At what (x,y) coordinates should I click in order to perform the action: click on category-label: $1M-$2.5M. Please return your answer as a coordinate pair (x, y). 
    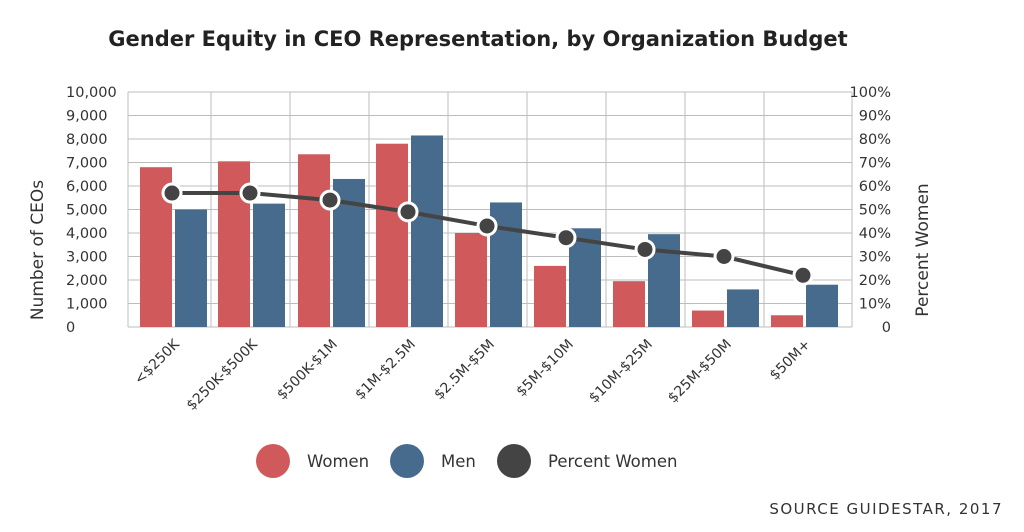
    Looking at the image, I should click on (385, 370).